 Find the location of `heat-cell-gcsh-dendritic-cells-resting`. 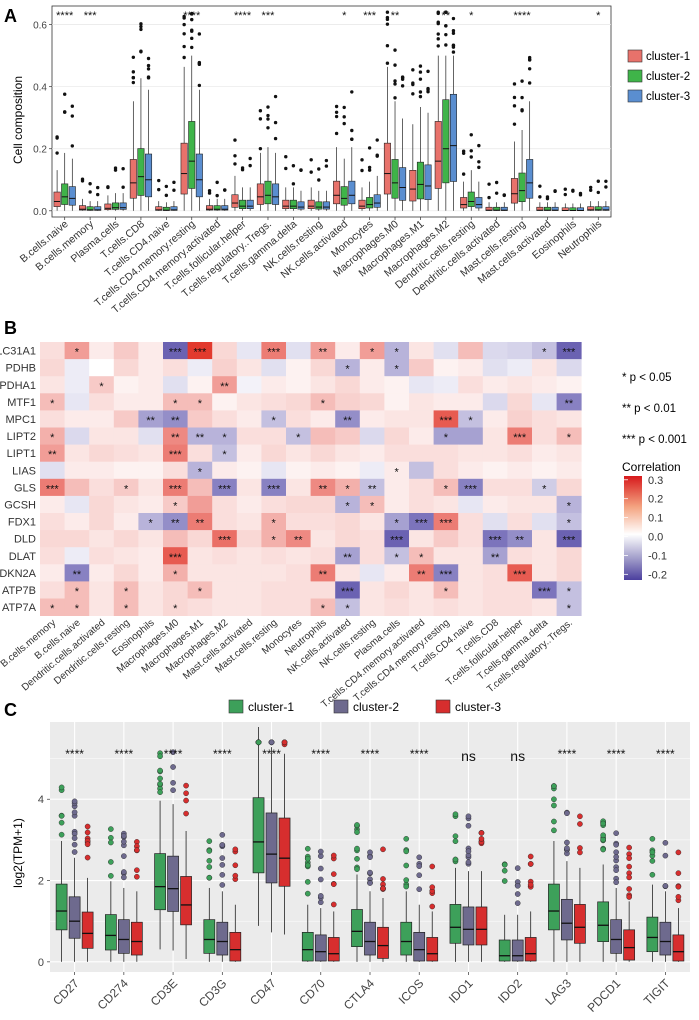

heat-cell-gcsh-dendritic-cells-resting is located at coordinates (126, 504).